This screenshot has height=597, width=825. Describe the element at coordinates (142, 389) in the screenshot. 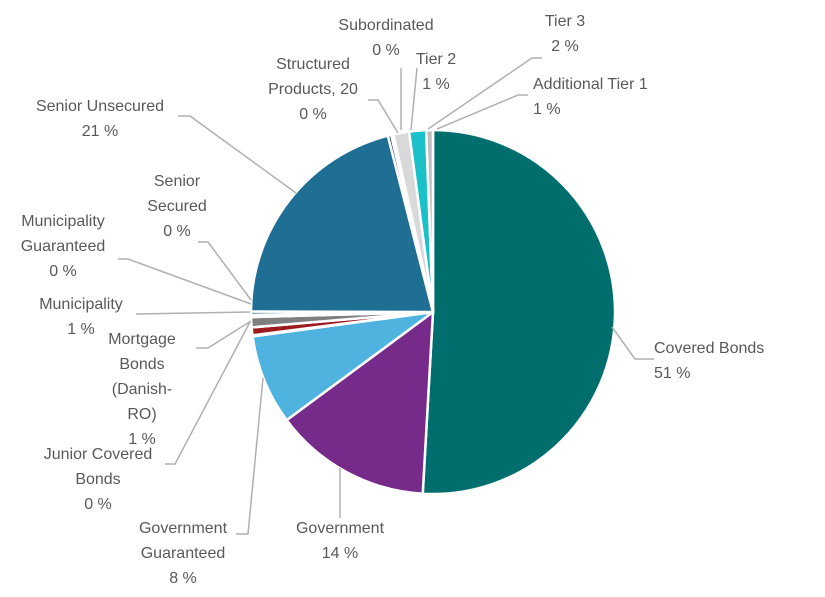

I see `data-label-mortgage-bonds-danish-ro: Mortgage Bonds (Danish-RO) 1 %` at that location.